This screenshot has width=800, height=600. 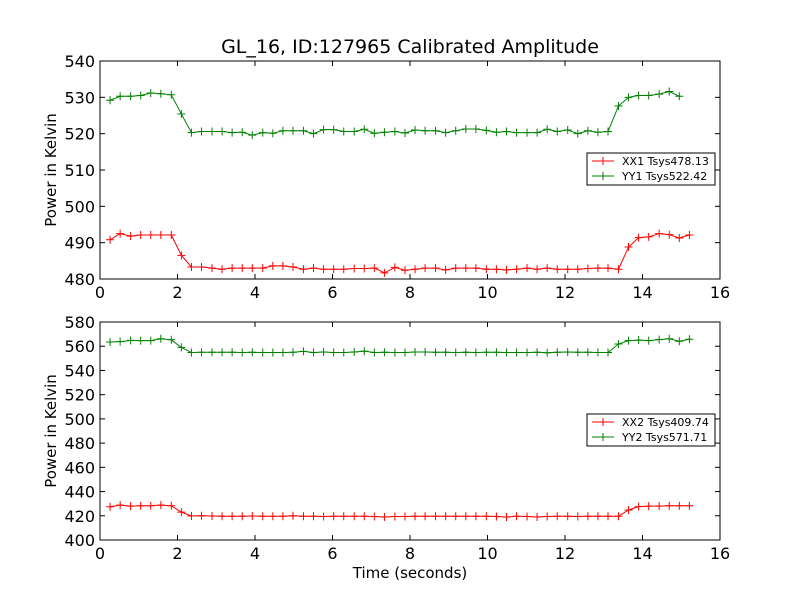 What do you see at coordinates (395, 113) in the screenshot?
I see `series-yy1` at bounding box center [395, 113].